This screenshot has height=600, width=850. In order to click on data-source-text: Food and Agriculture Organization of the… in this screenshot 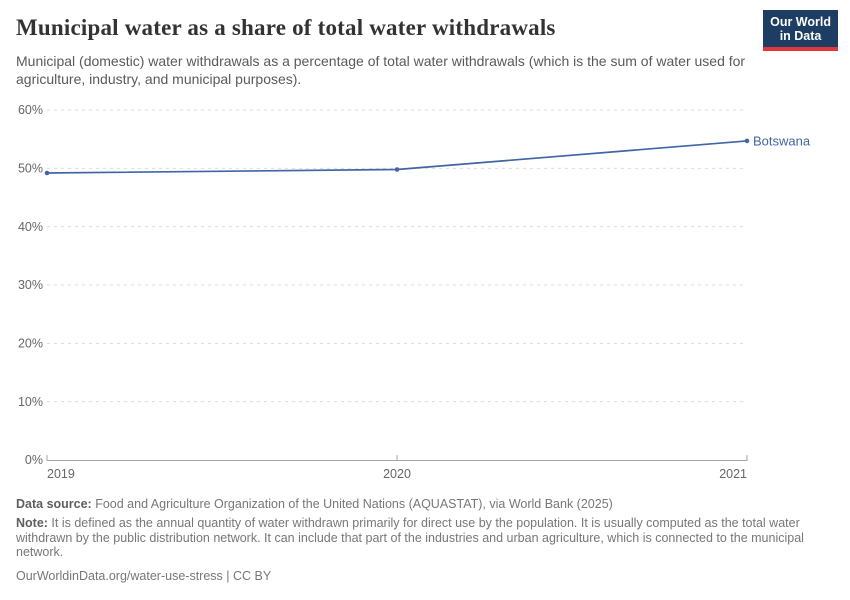, I will do `click(352, 504)`.